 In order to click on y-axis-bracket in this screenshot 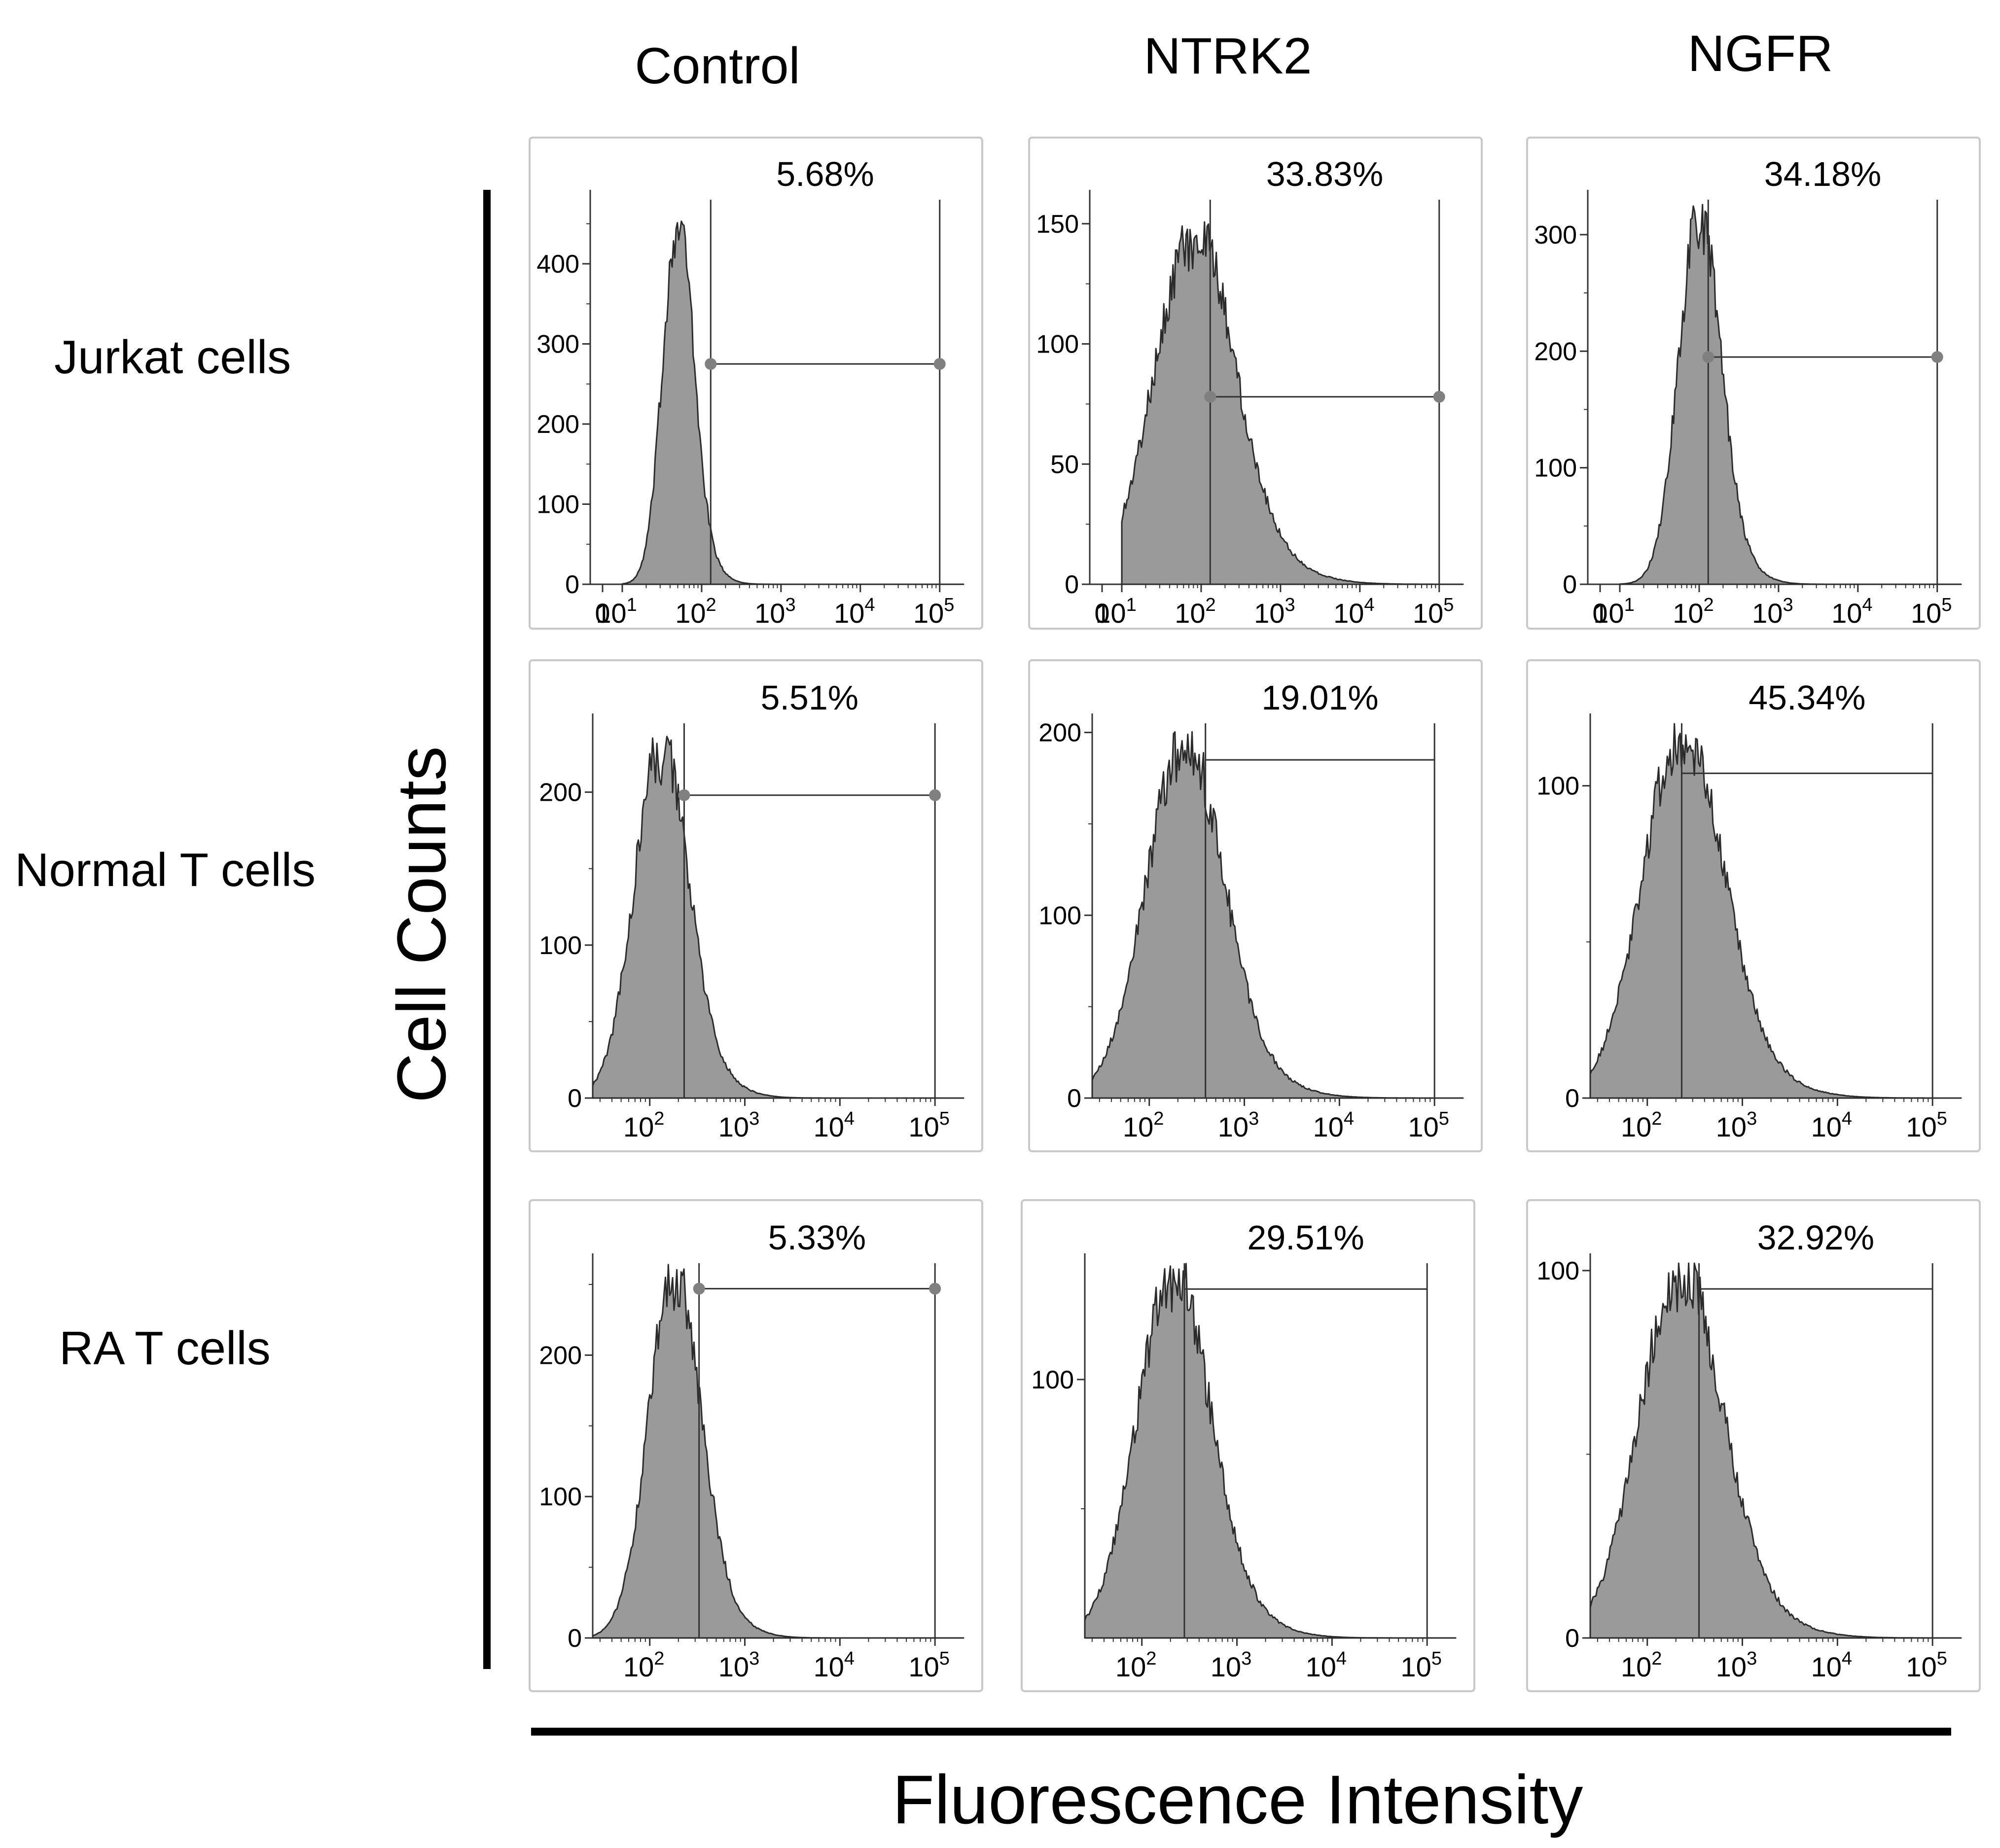, I will do `click(487, 929)`.